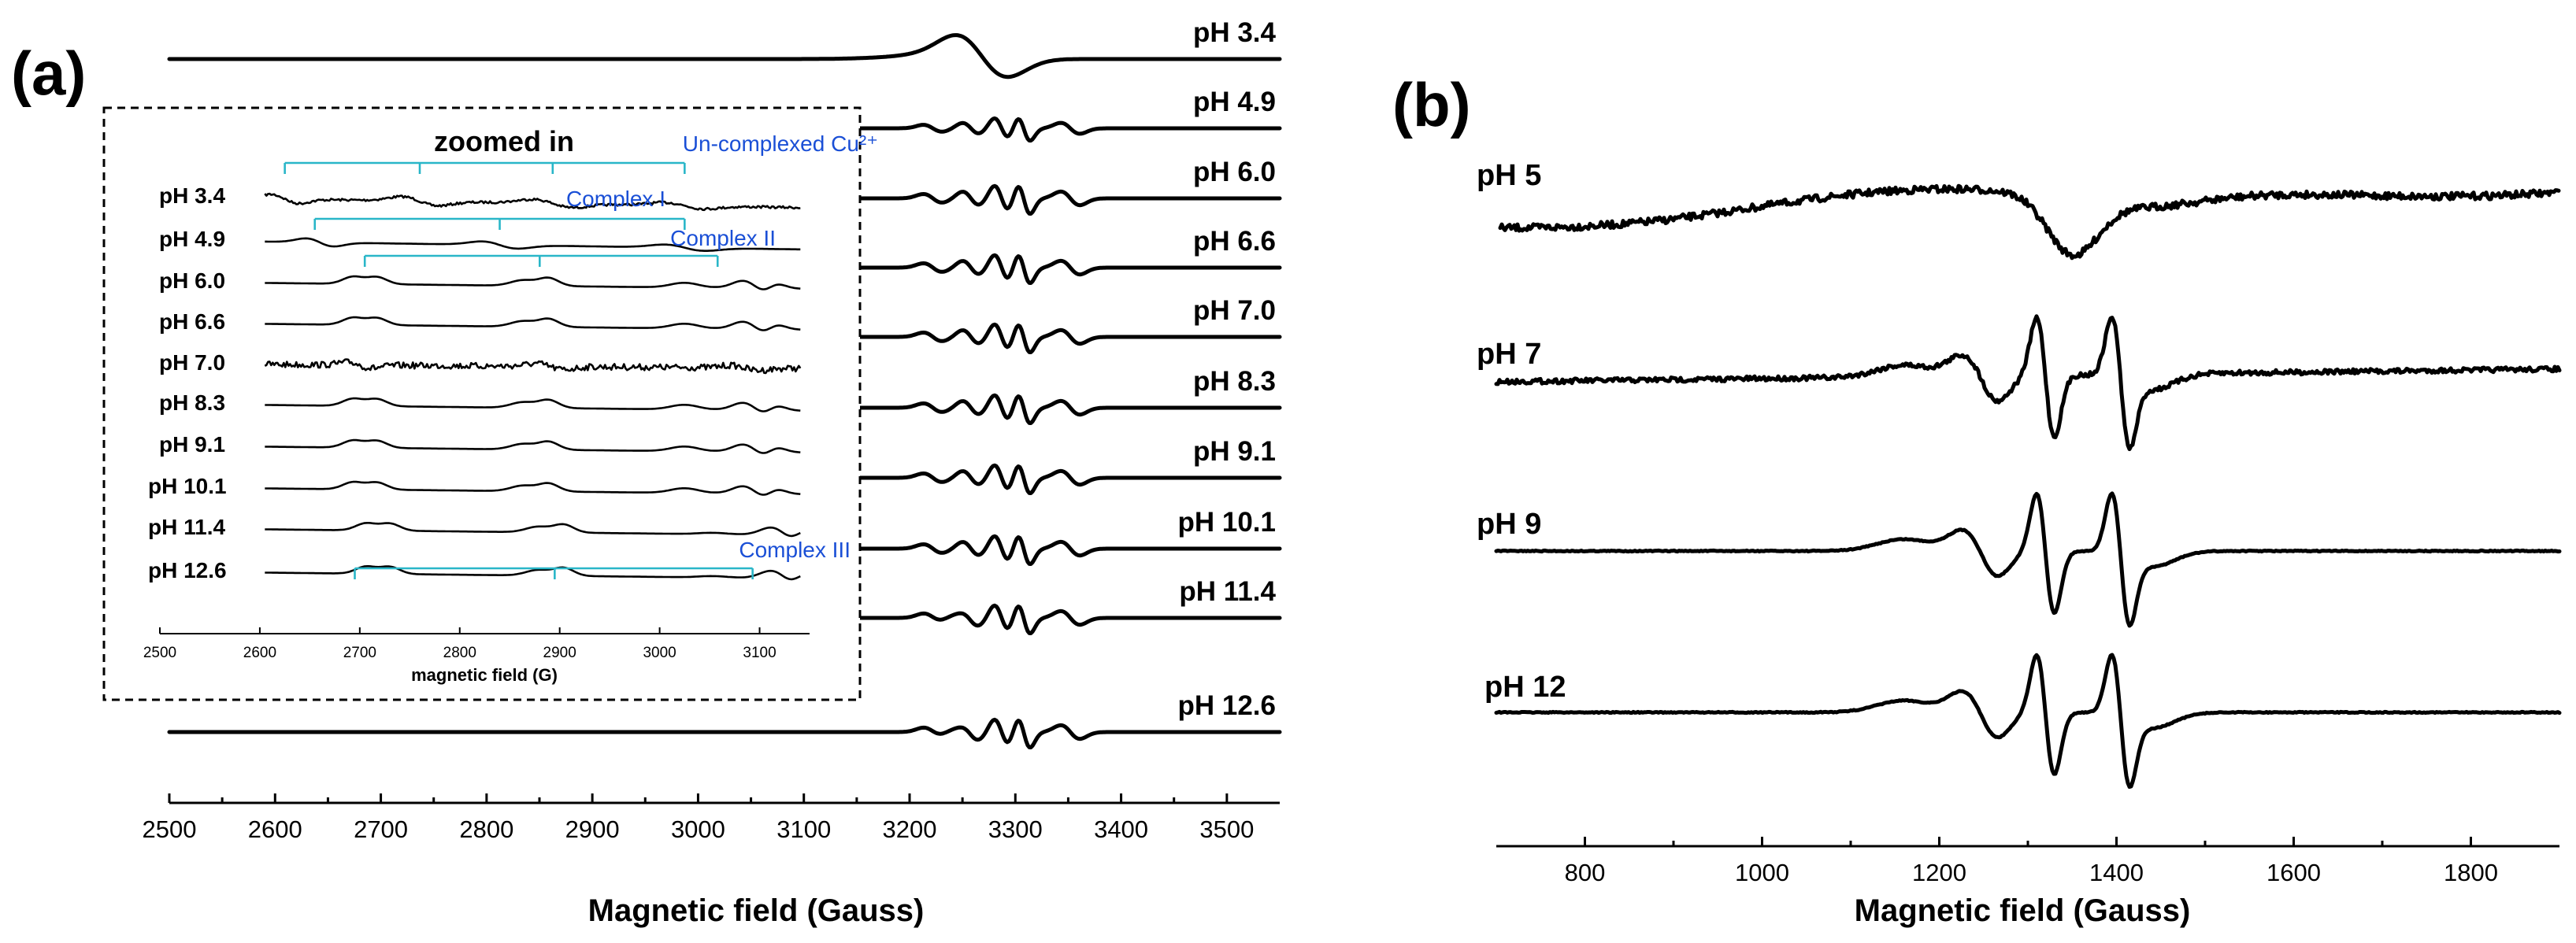 This screenshot has width=2576, height=943. What do you see at coordinates (2471, 872) in the screenshot?
I see `panel-b-tick-label-1800: 1800` at bounding box center [2471, 872].